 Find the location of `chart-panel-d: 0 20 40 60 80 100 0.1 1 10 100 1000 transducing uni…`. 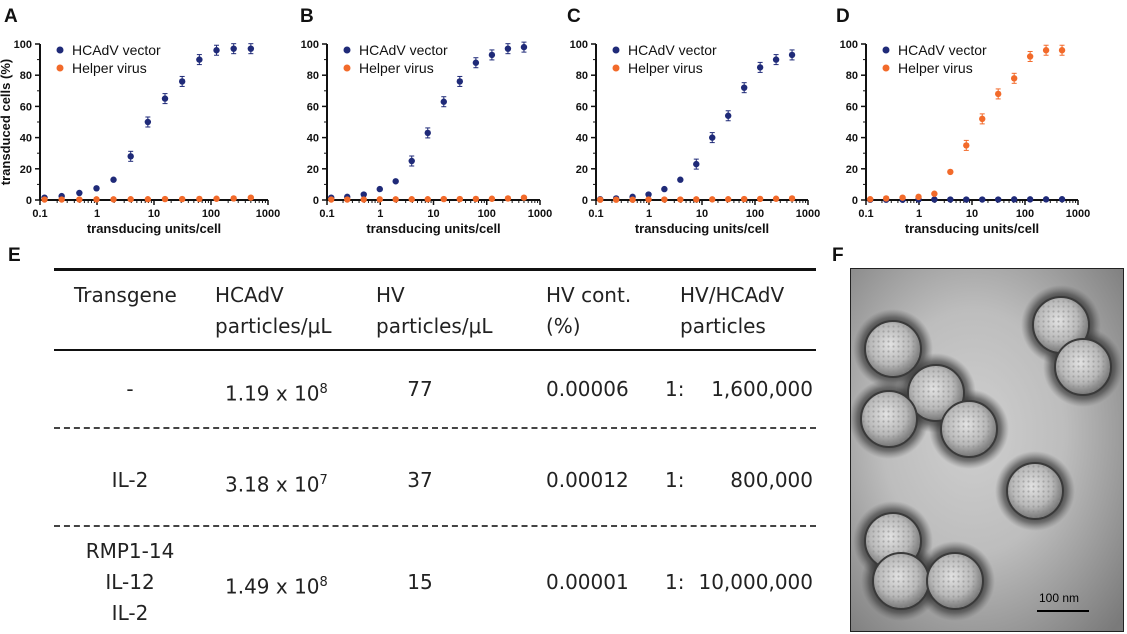

chart-panel-d: 0 20 40 60 80 100 0.1 1 10 100 1000 transducing uni… is located at coordinates (965, 137).